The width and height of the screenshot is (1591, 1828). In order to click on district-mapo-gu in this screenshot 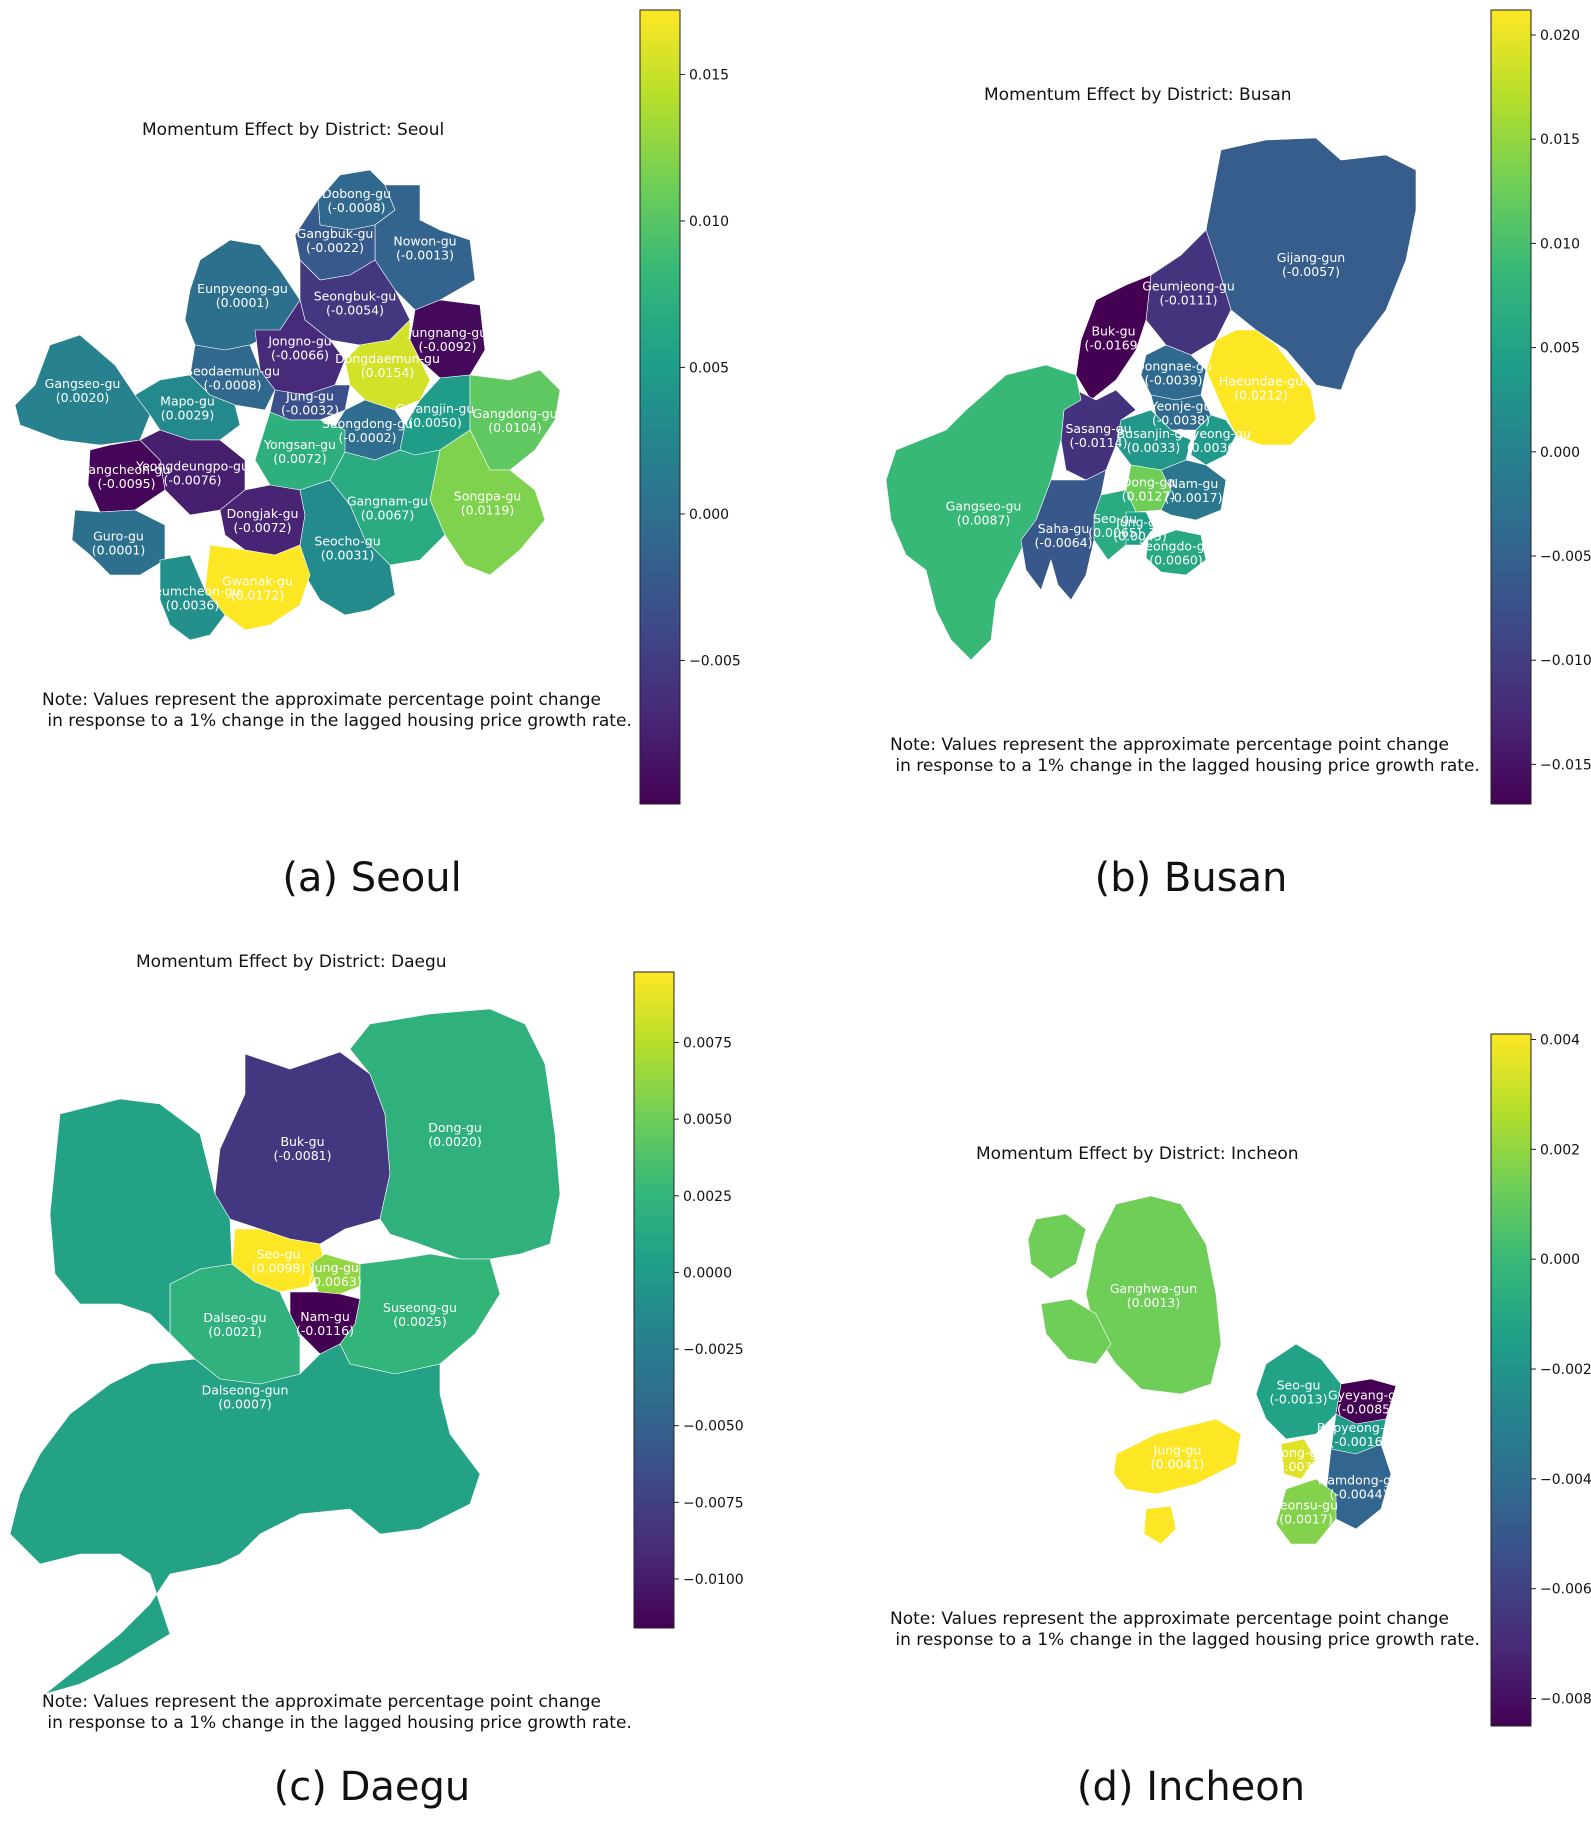, I will do `click(187, 407)`.